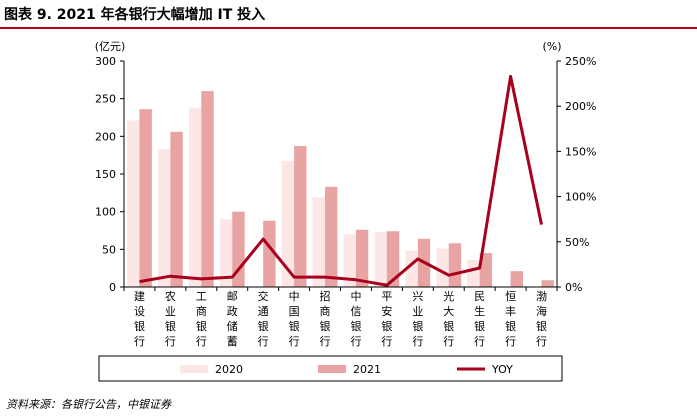  What do you see at coordinates (105, 136) in the screenshot?
I see `left-tick-label: 200` at bounding box center [105, 136].